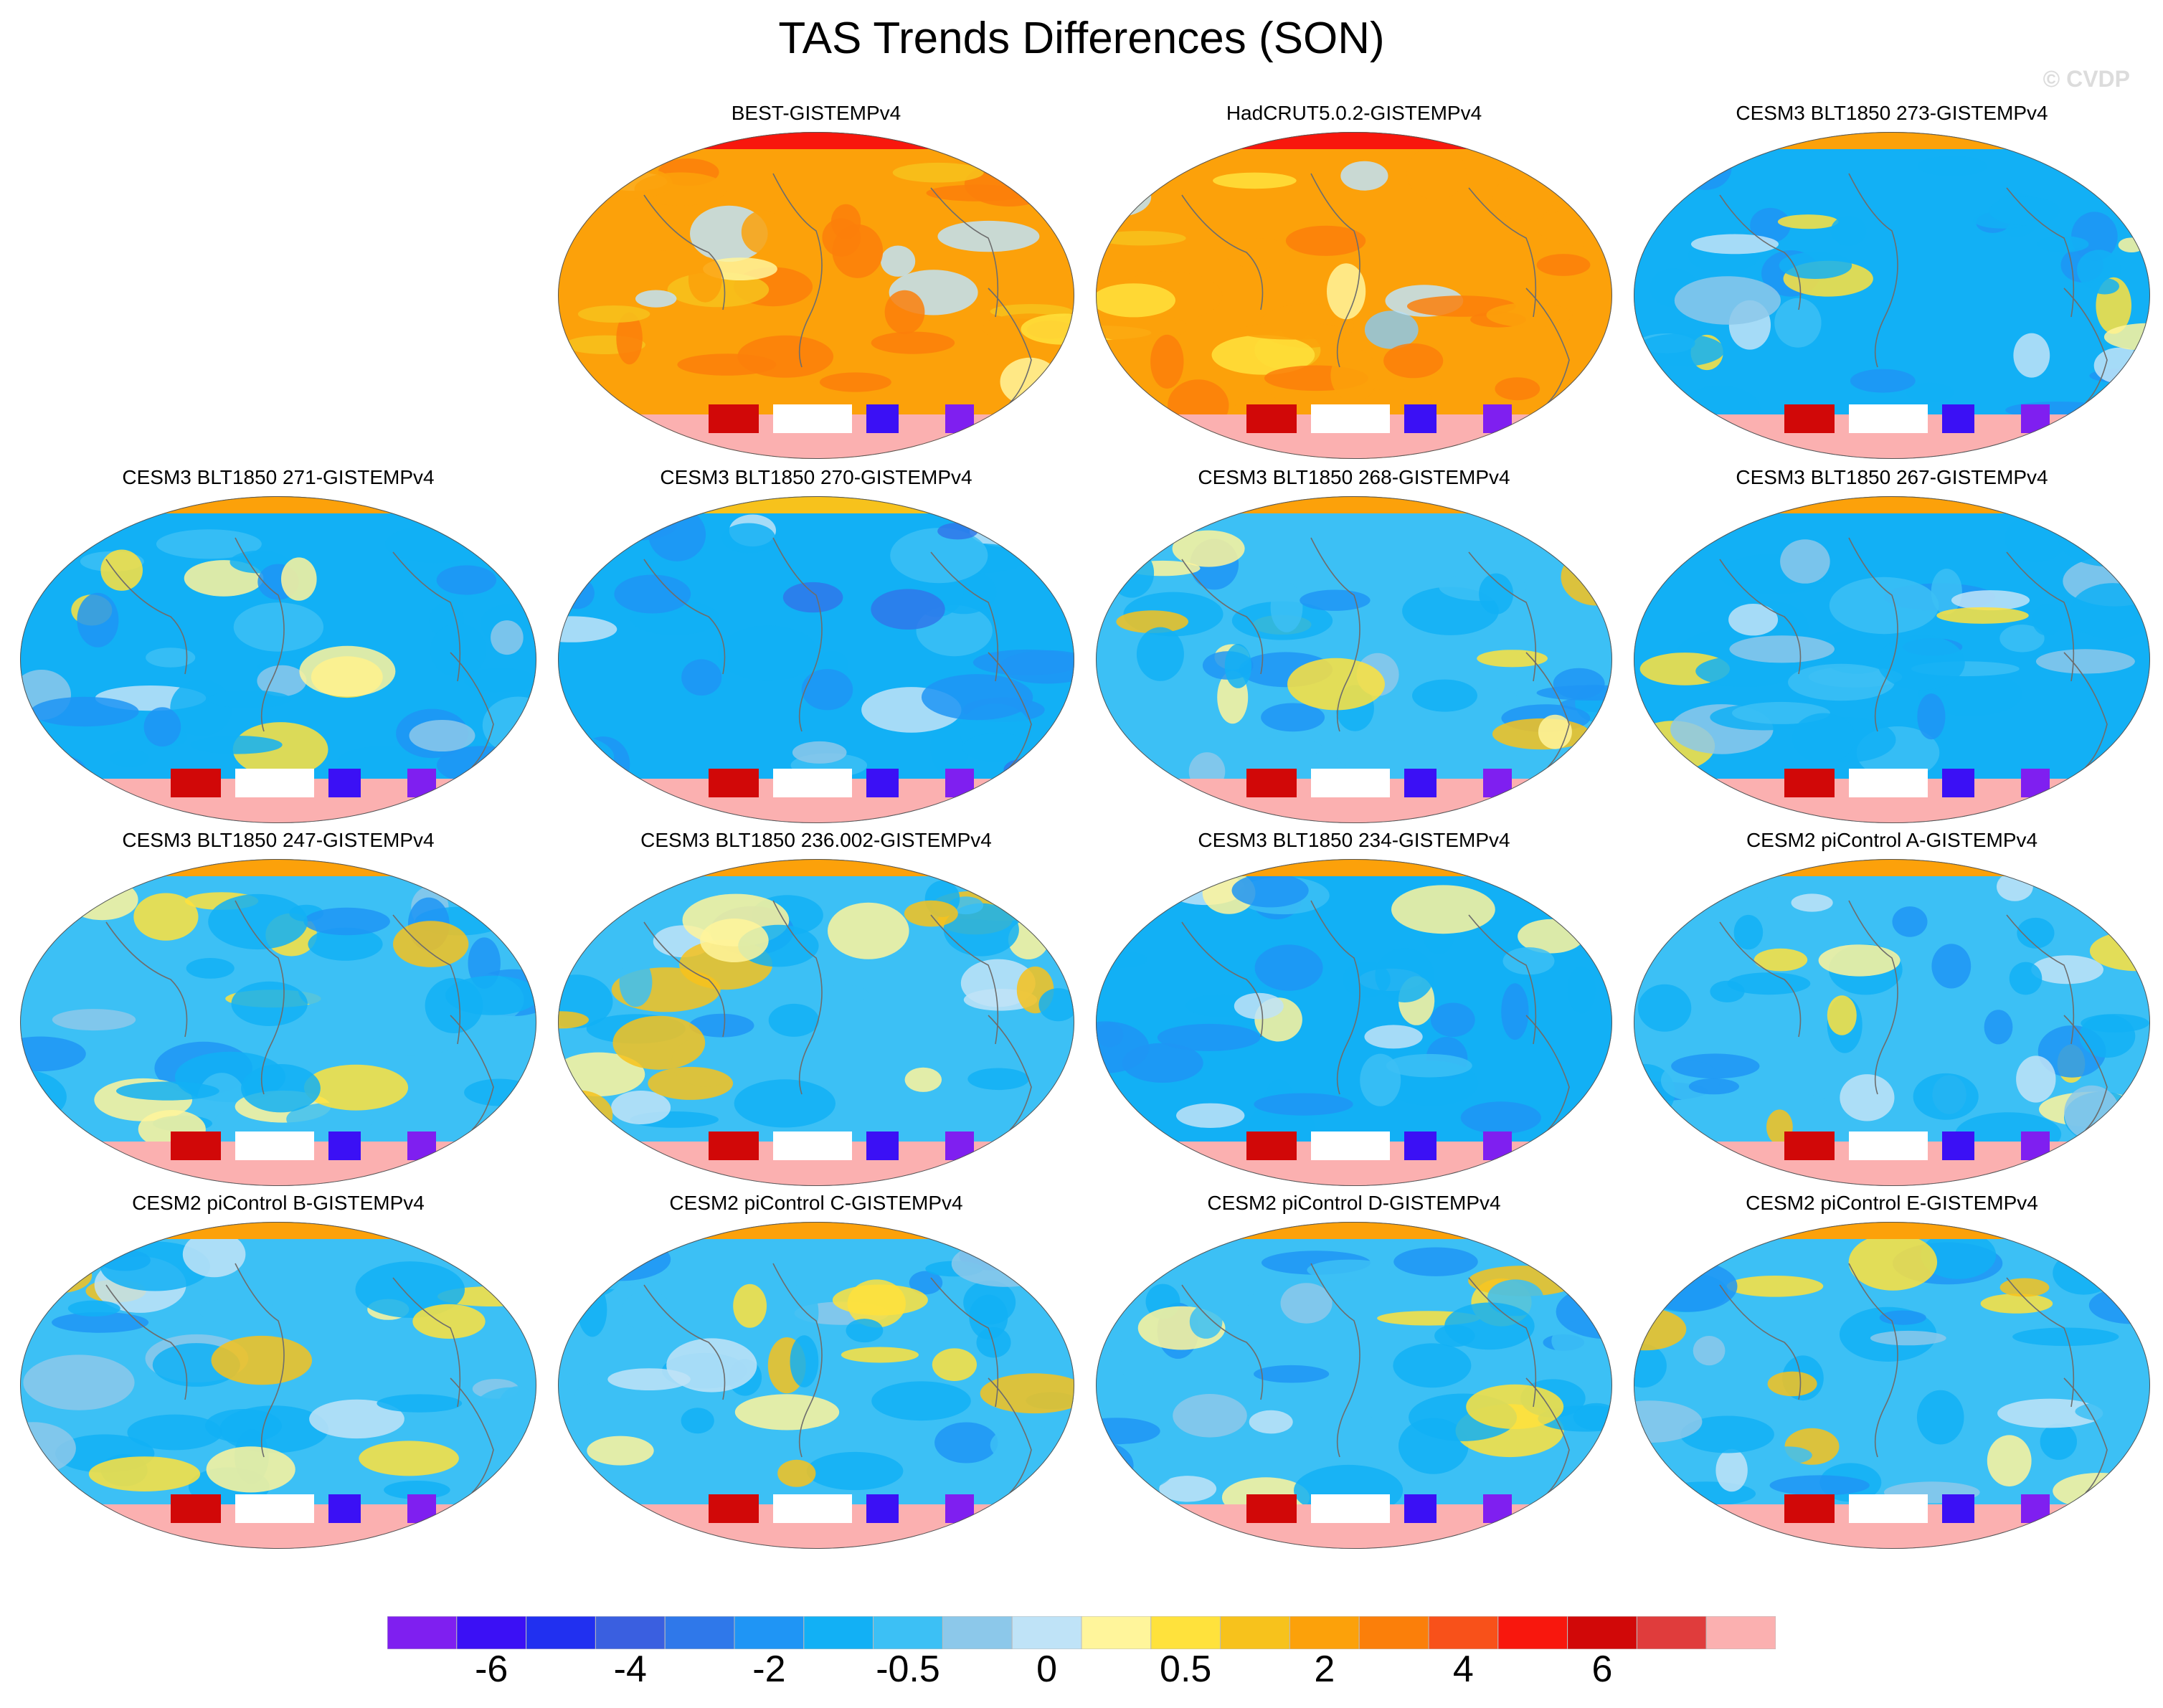 Image resolution: width=2163 pixels, height=1708 pixels. Describe the element at coordinates (1892, 1012) in the screenshot. I see `map-panel: CESM2 piControl A-GISTEMPv4` at that location.